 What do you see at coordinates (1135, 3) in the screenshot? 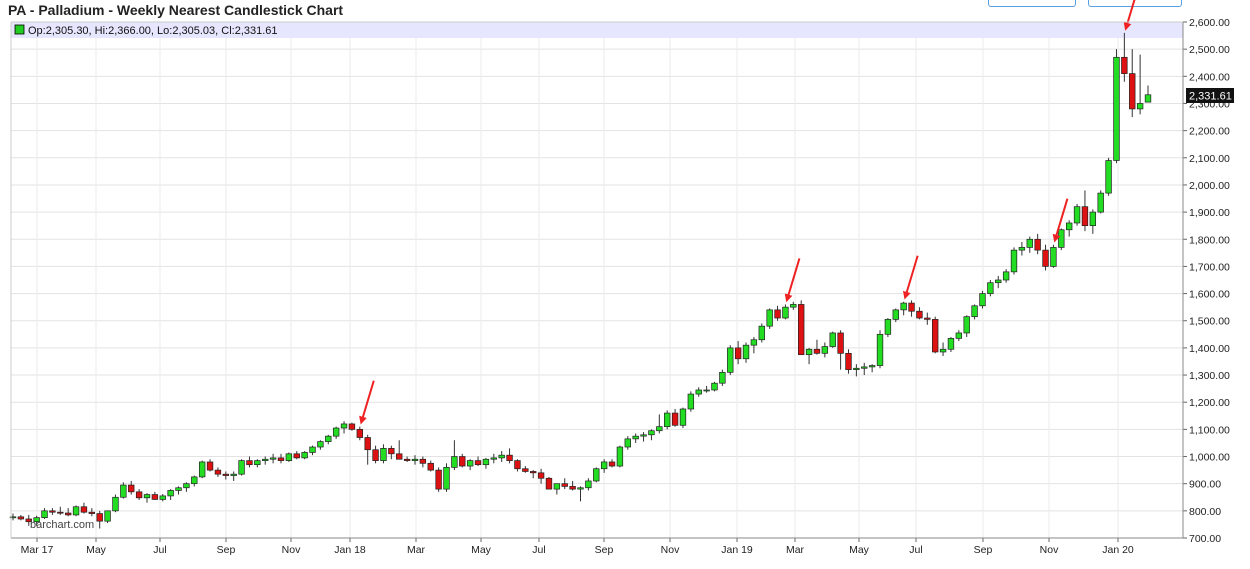
I see `toolbar-button-right` at bounding box center [1135, 3].